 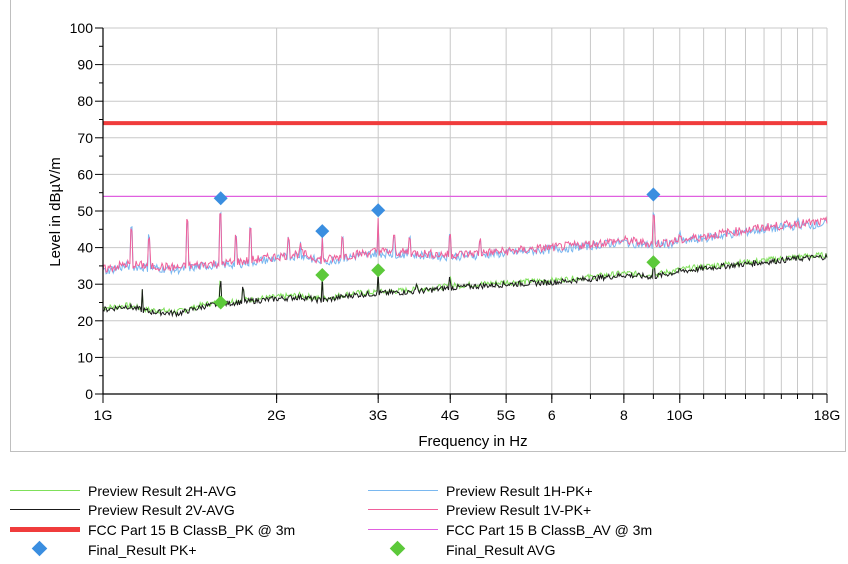 I want to click on legend-label: Preview Result 1H-PK+, so click(x=519, y=490).